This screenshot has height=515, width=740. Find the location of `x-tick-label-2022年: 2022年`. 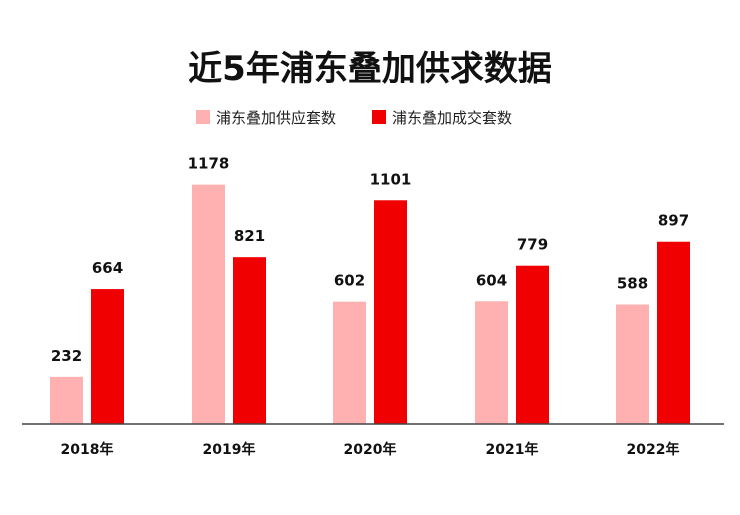

x-tick-label-2022年: 2022年 is located at coordinates (653, 449).